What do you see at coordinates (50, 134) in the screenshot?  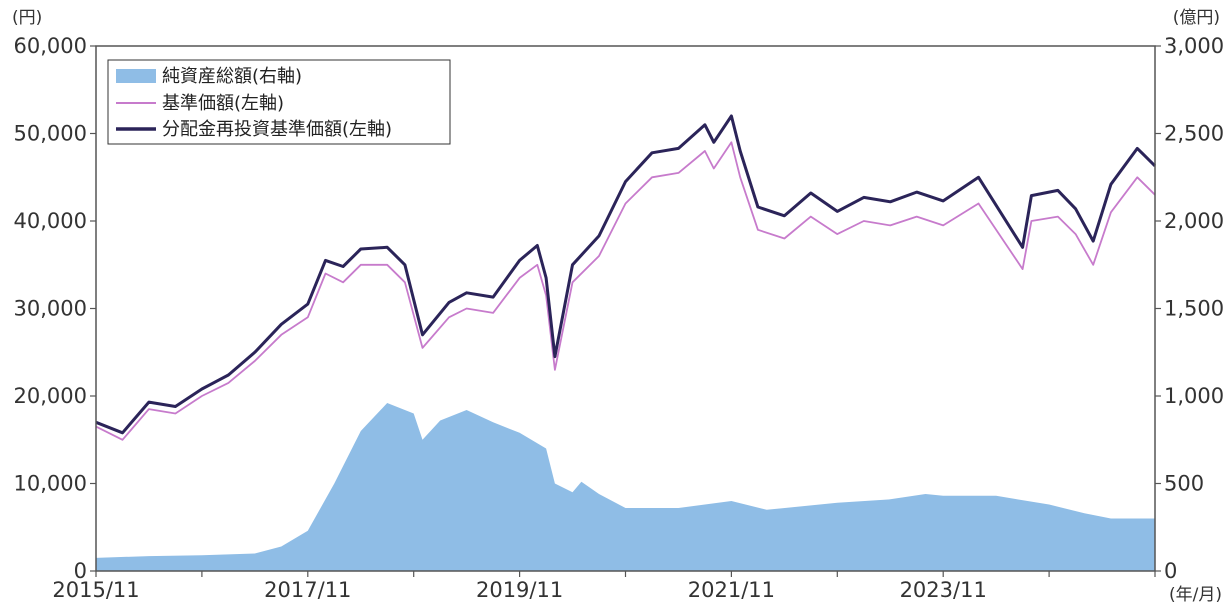 I see `left-axis-tick-label: 50,000` at bounding box center [50, 134].